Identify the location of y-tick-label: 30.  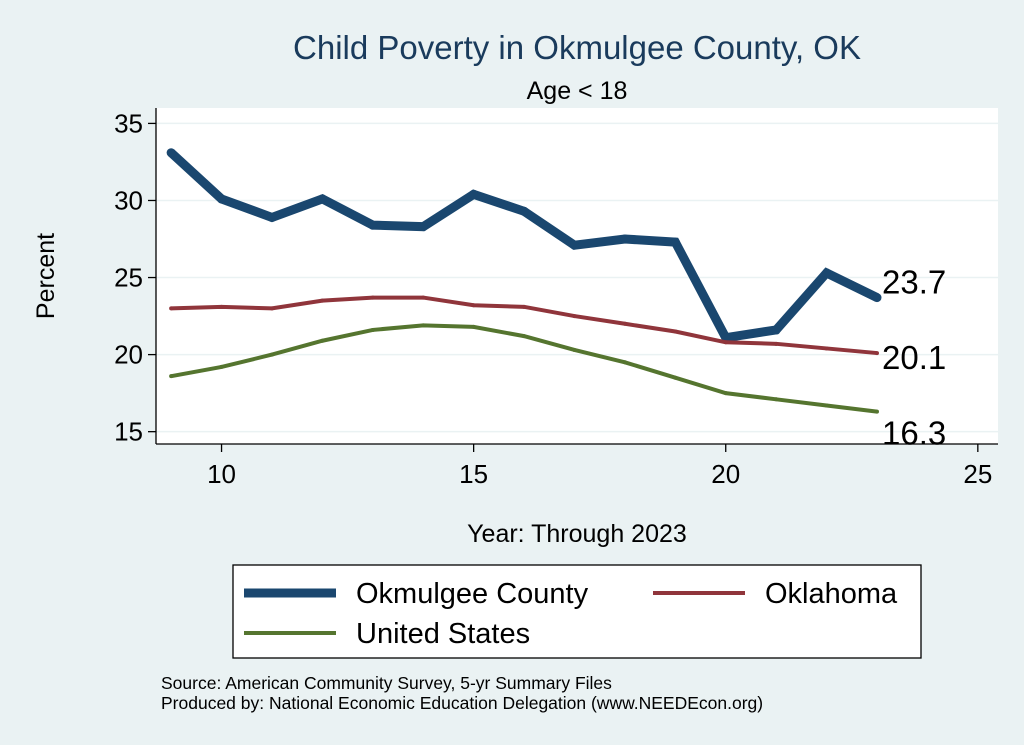
(128, 200).